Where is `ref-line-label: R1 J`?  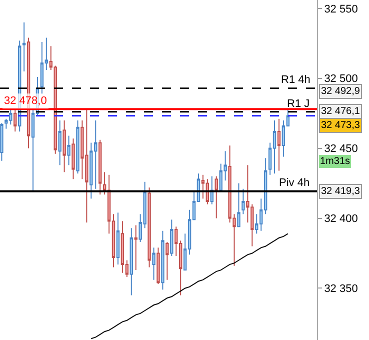 ref-line-label: R1 J is located at coordinates (298, 104).